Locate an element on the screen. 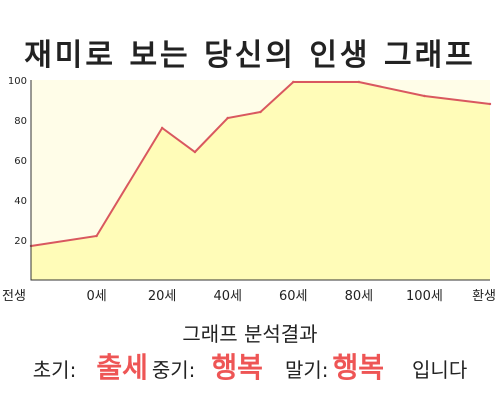 This screenshot has width=500, height=400. x-tick-label: 60세 is located at coordinates (293, 296).